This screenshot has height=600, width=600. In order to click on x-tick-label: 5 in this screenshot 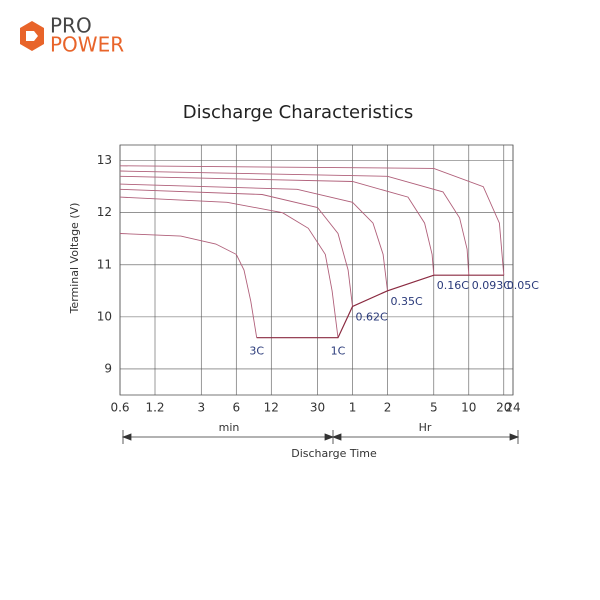, I will do `click(434, 408)`.